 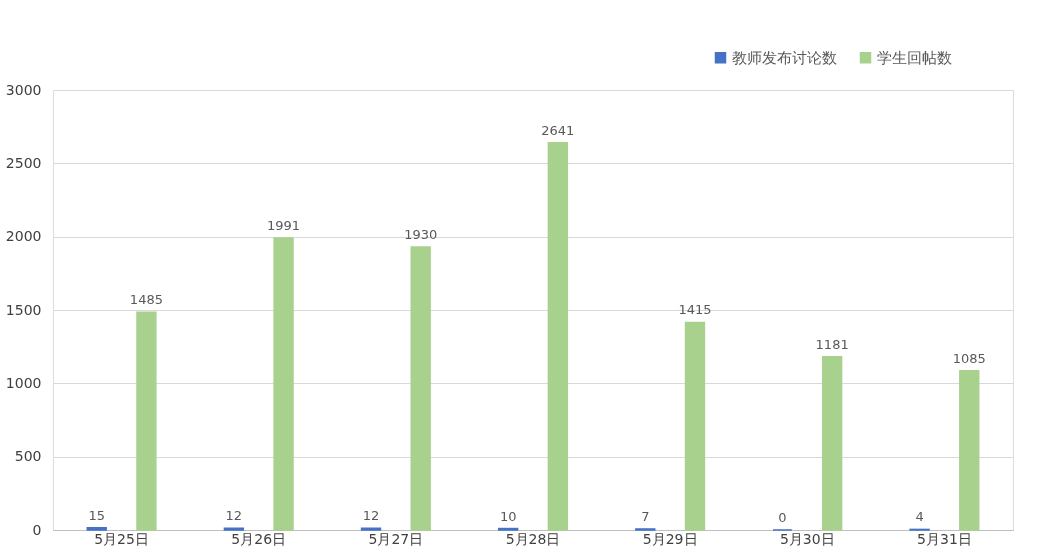 I want to click on x-tick-label: 5月30日, so click(x=807, y=538).